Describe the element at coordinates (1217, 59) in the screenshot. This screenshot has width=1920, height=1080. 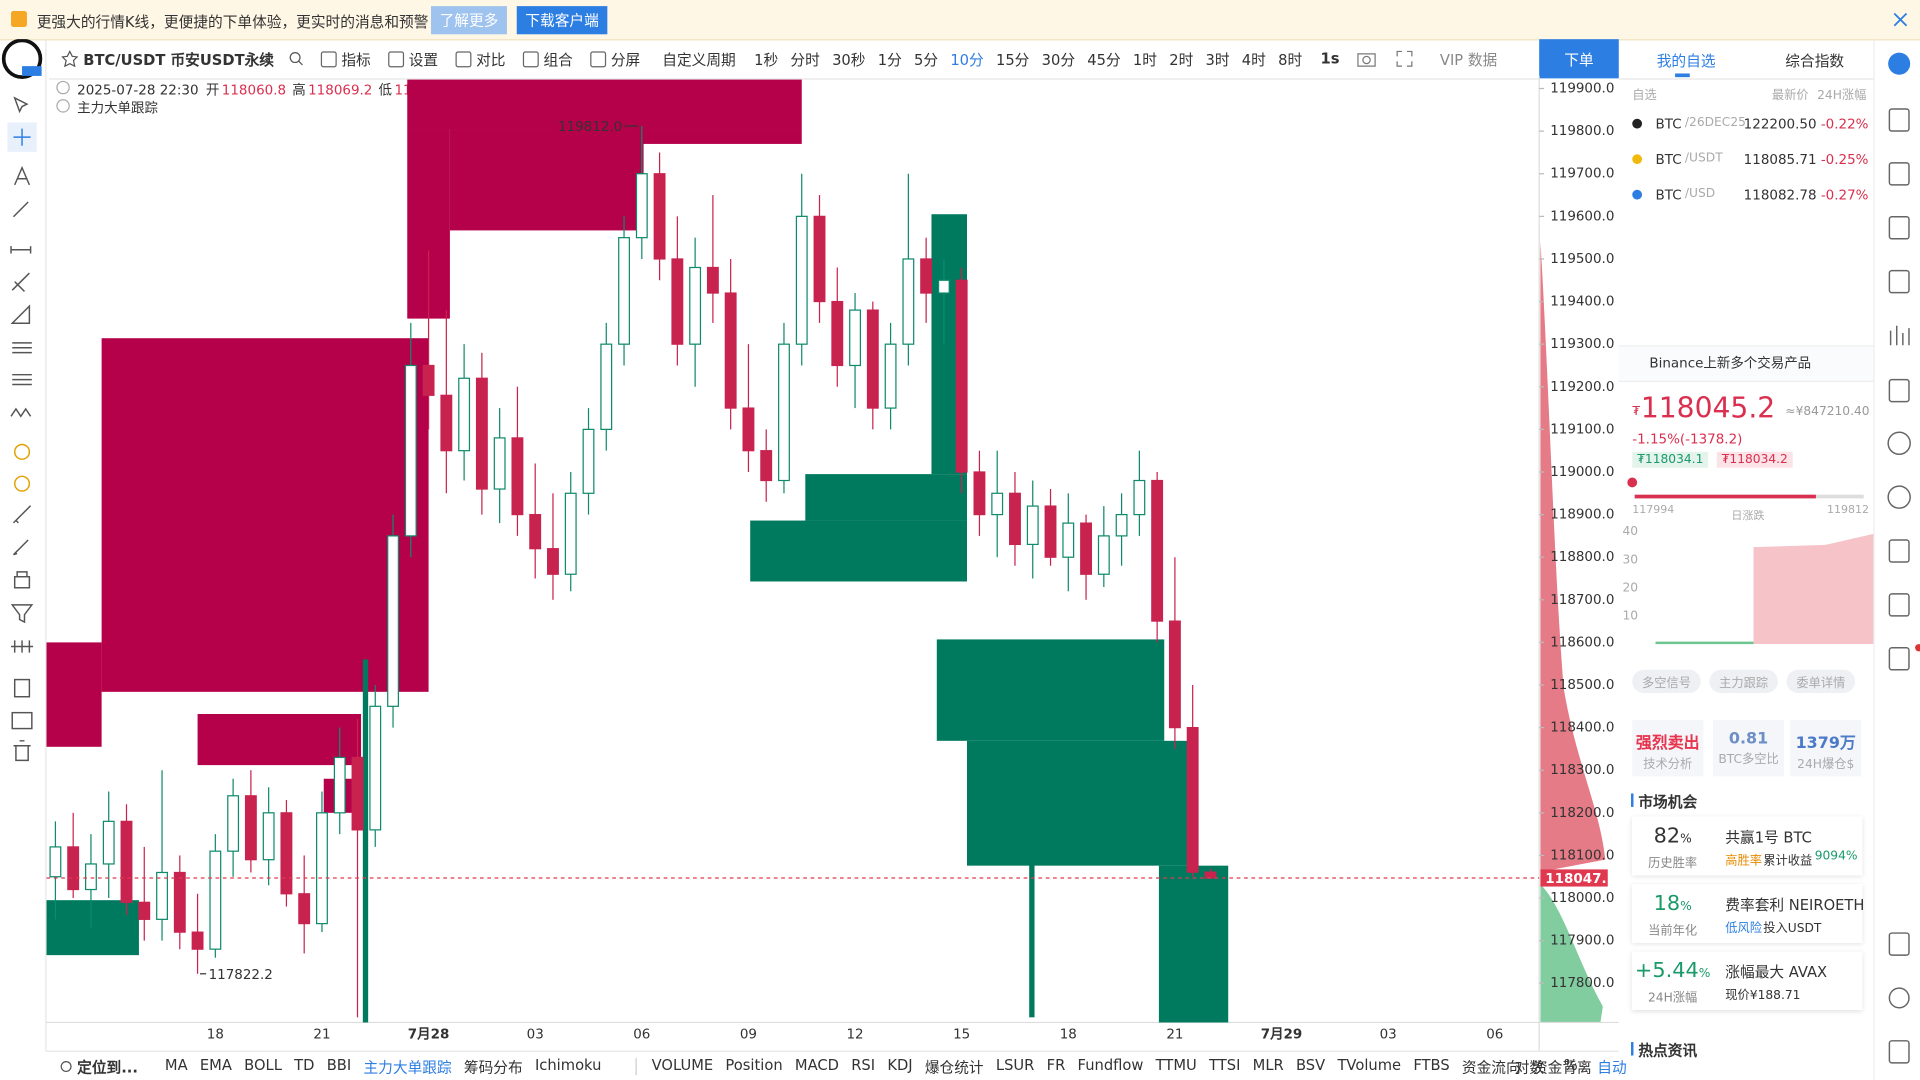
I see `period: 3时` at that location.